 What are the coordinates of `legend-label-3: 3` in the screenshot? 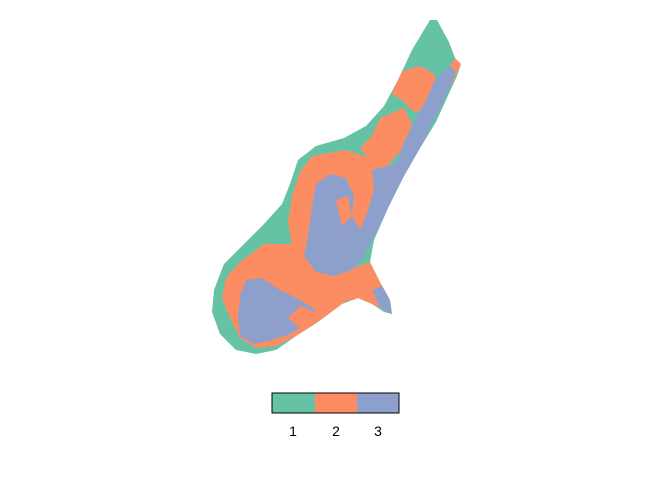 It's located at (378, 431).